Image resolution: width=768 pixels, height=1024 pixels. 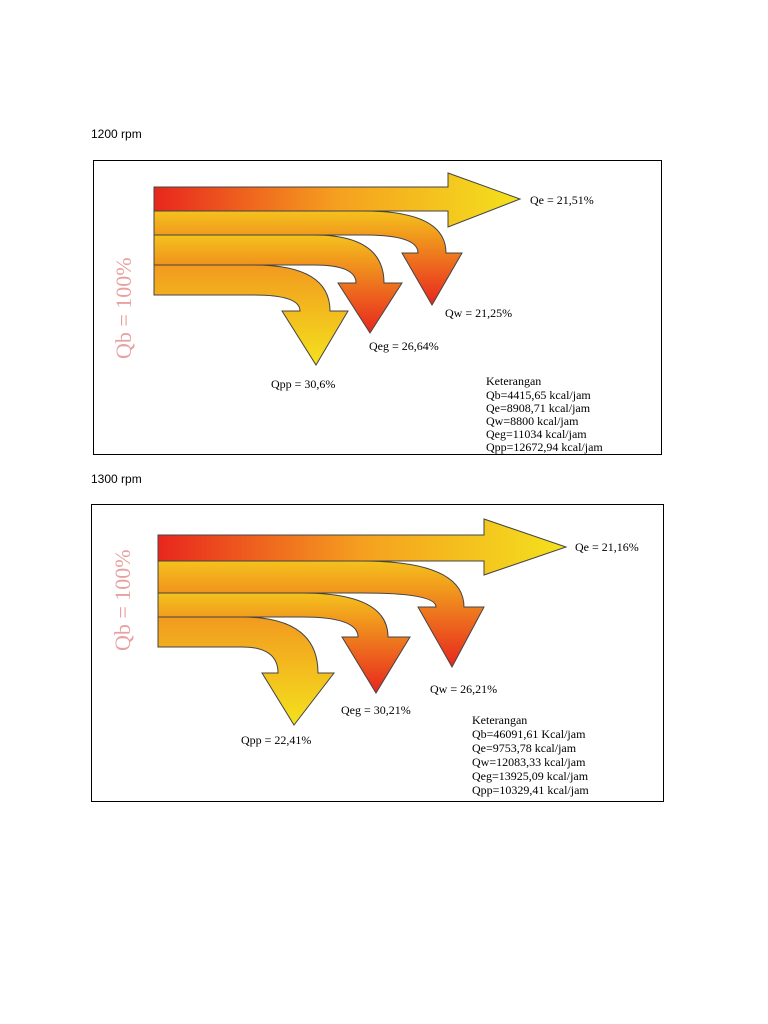 What do you see at coordinates (530, 790) in the screenshot?
I see `legend-line: Qpp=10329,41 kcal/jam` at bounding box center [530, 790].